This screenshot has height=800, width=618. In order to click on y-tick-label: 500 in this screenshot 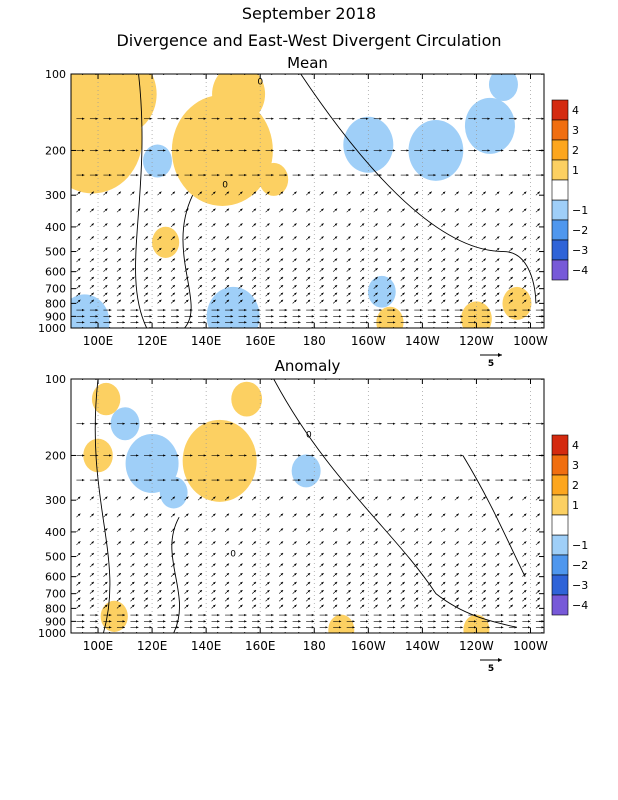, I will do `click(55, 557)`.